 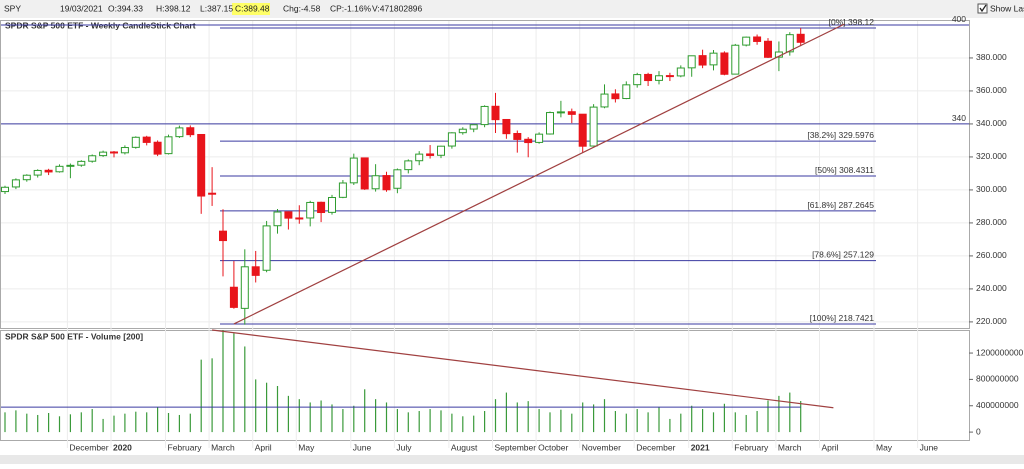 I want to click on date: 19/03/2021, so click(x=81, y=8).